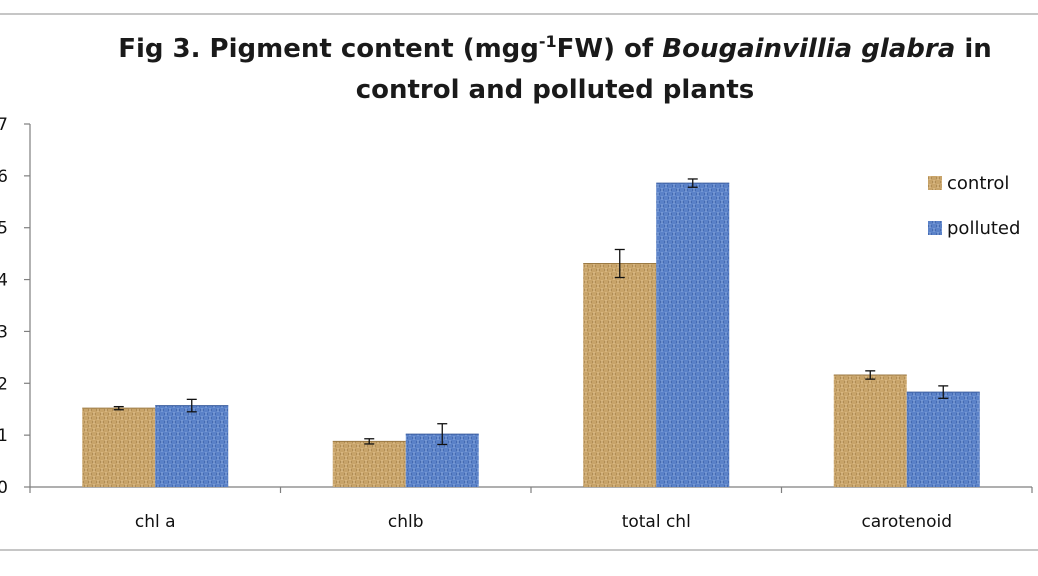 The height and width of the screenshot is (576, 1038). What do you see at coordinates (548, 41) in the screenshot?
I see `title-superscript: -1` at bounding box center [548, 41].